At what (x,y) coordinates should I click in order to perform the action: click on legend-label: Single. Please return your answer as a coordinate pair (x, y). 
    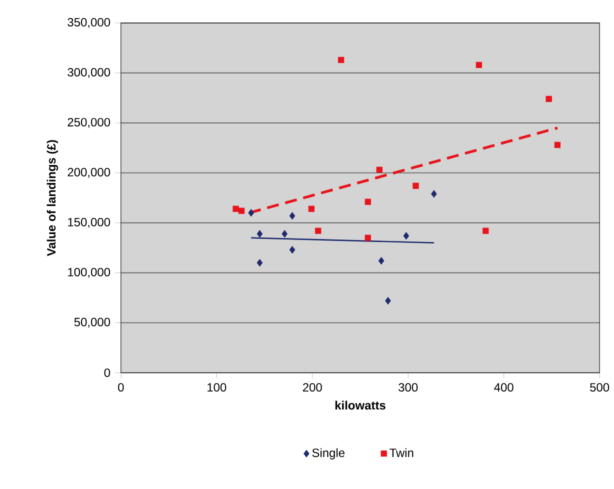
    Looking at the image, I should click on (328, 454).